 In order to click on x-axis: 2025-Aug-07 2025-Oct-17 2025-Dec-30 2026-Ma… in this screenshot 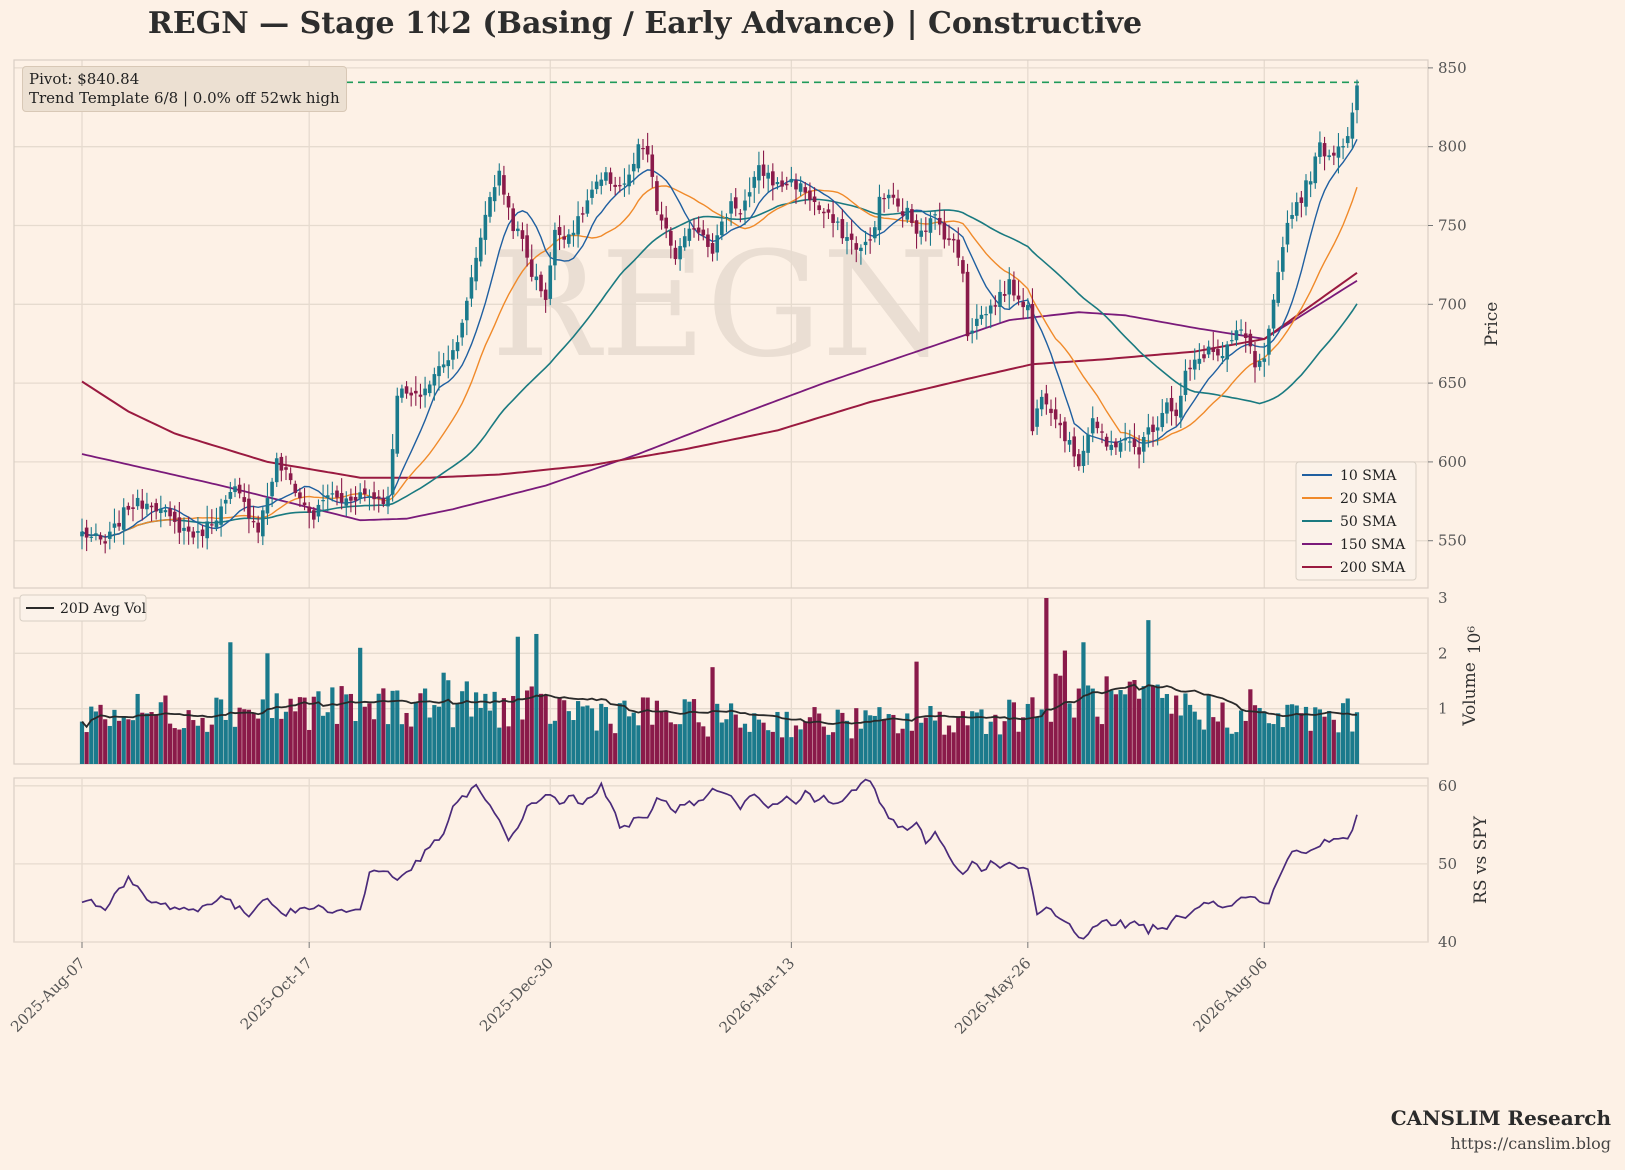, I will do `click(639, 990)`.